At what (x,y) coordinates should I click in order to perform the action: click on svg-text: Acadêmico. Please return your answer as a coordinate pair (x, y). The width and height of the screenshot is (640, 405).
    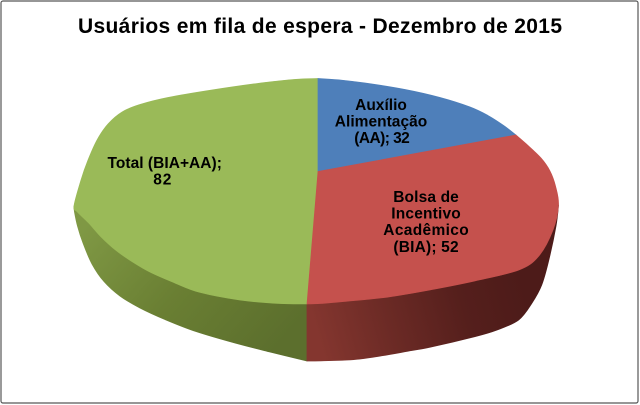
    Looking at the image, I should click on (425, 230).